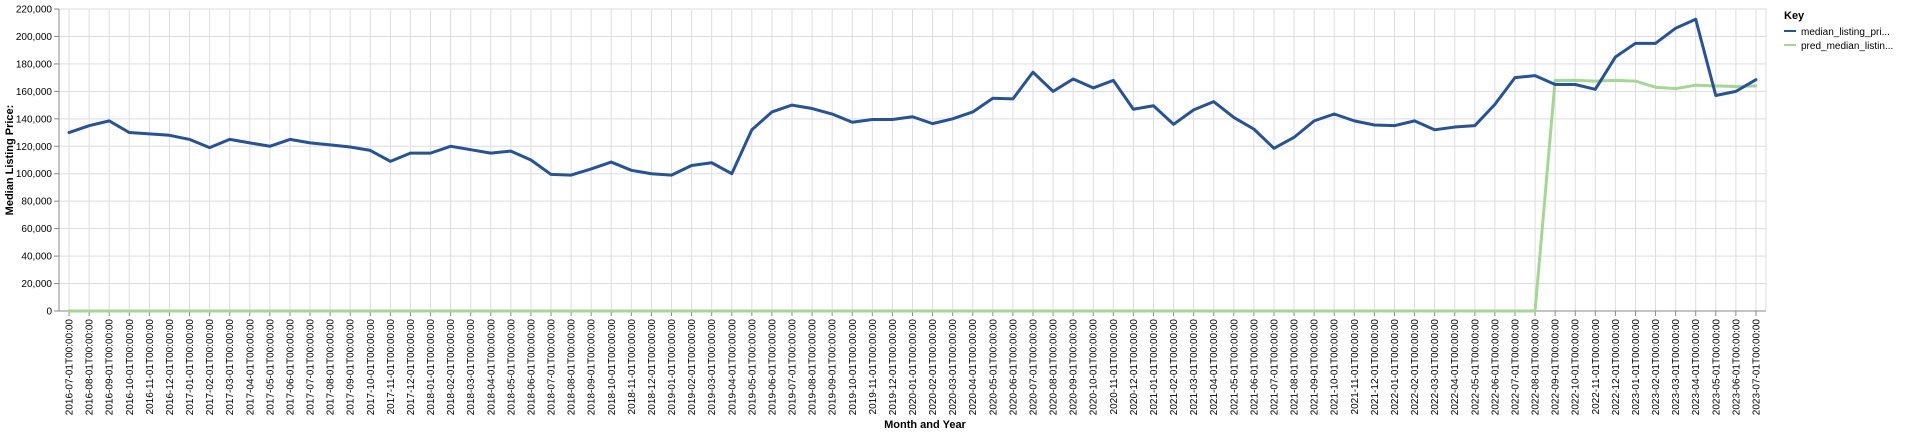  What do you see at coordinates (752, 367) in the screenshot?
I see `x-tick-label: 2019-05-01T00:00:00` at bounding box center [752, 367].